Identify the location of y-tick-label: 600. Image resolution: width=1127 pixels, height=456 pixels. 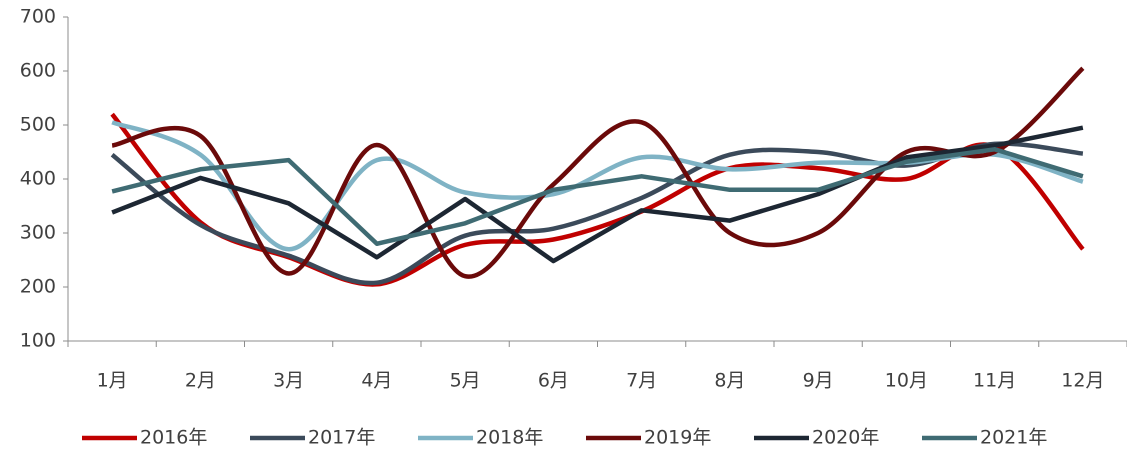
(38, 71).